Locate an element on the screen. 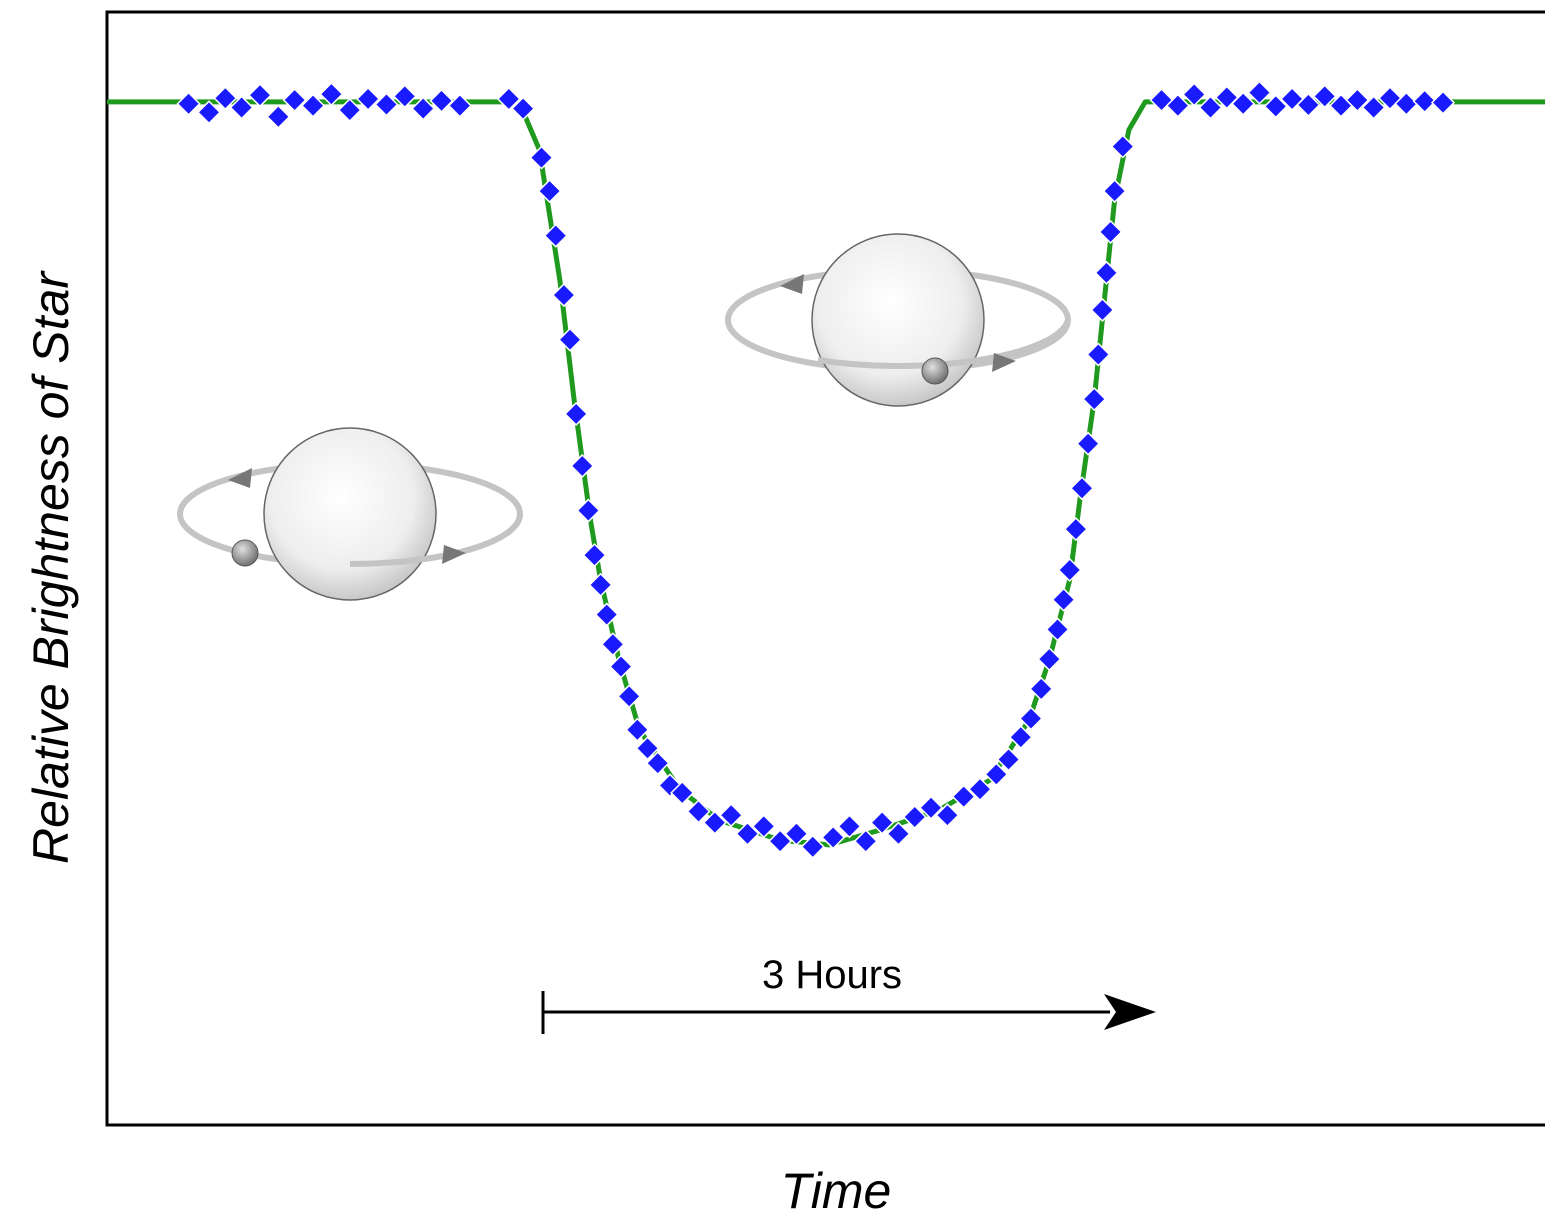  x-axis-title: Time is located at coordinates (836, 1191).